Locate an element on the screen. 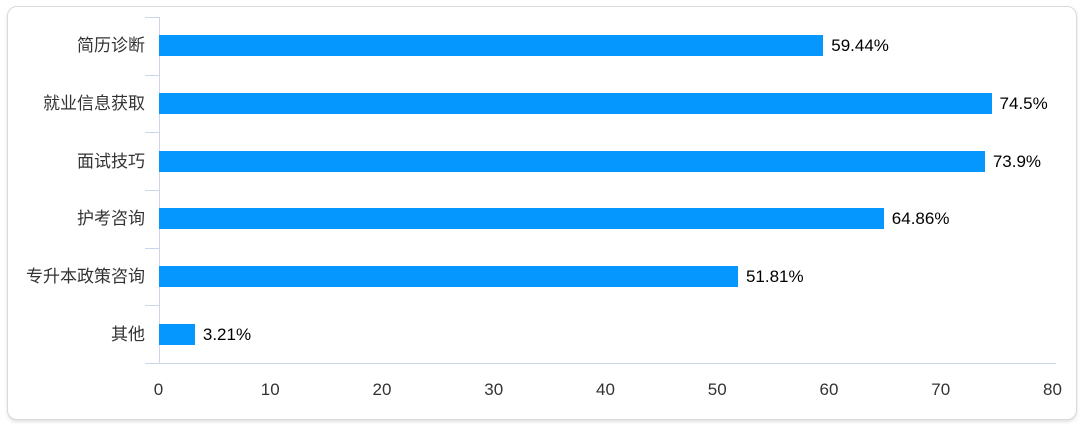 The image size is (1083, 427). data-label: 3.21% is located at coordinates (227, 334).